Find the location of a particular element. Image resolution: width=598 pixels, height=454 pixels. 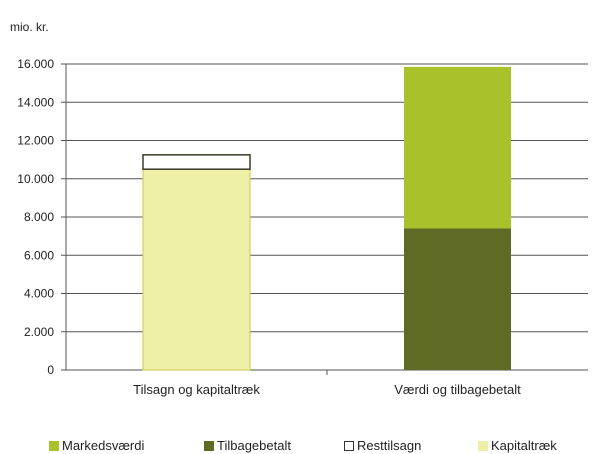

bar-segment-markedsværdi is located at coordinates (457, 147).